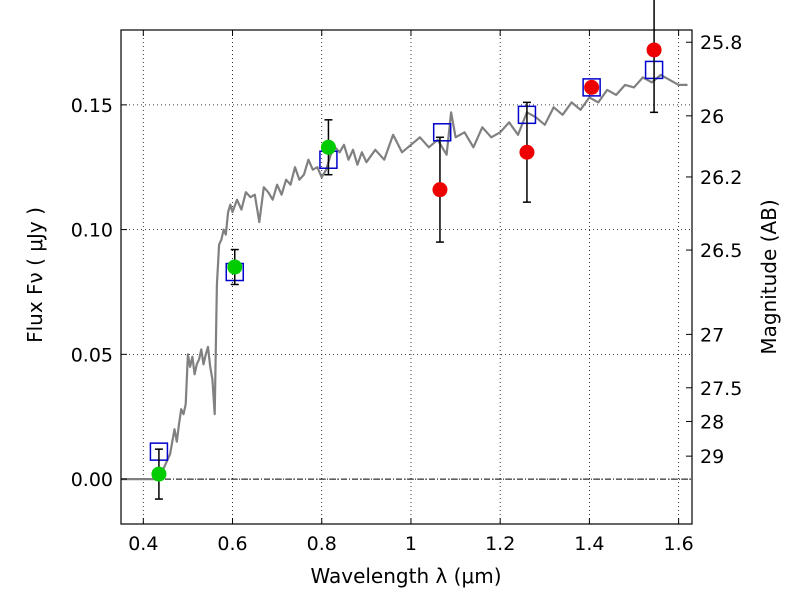  I want to click on magnitude-tick-label: 27.5, so click(721, 389).